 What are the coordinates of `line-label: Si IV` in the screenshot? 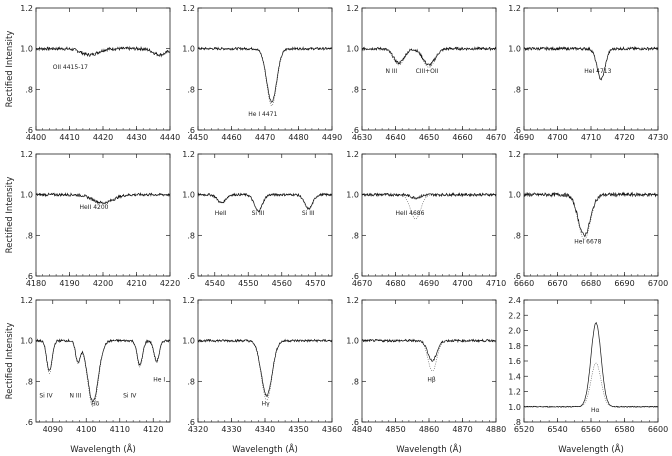 It's located at (46, 396).